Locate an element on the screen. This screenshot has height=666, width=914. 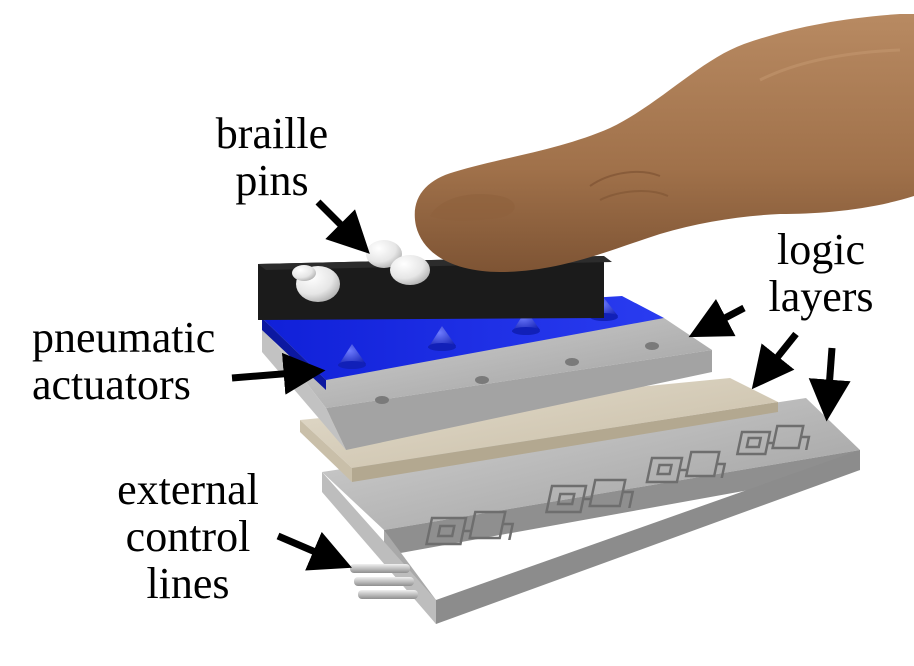
label-logic-layers: logic layers is located at coordinates (821, 273).